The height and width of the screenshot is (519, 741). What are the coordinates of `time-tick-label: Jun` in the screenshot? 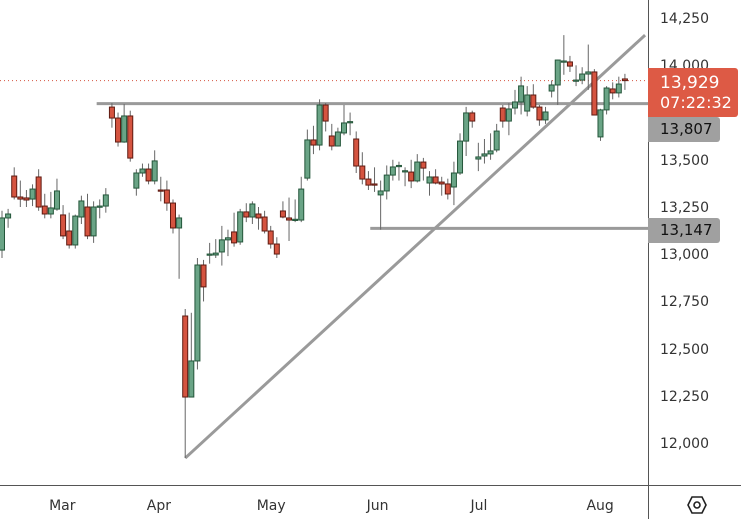 It's located at (377, 506).